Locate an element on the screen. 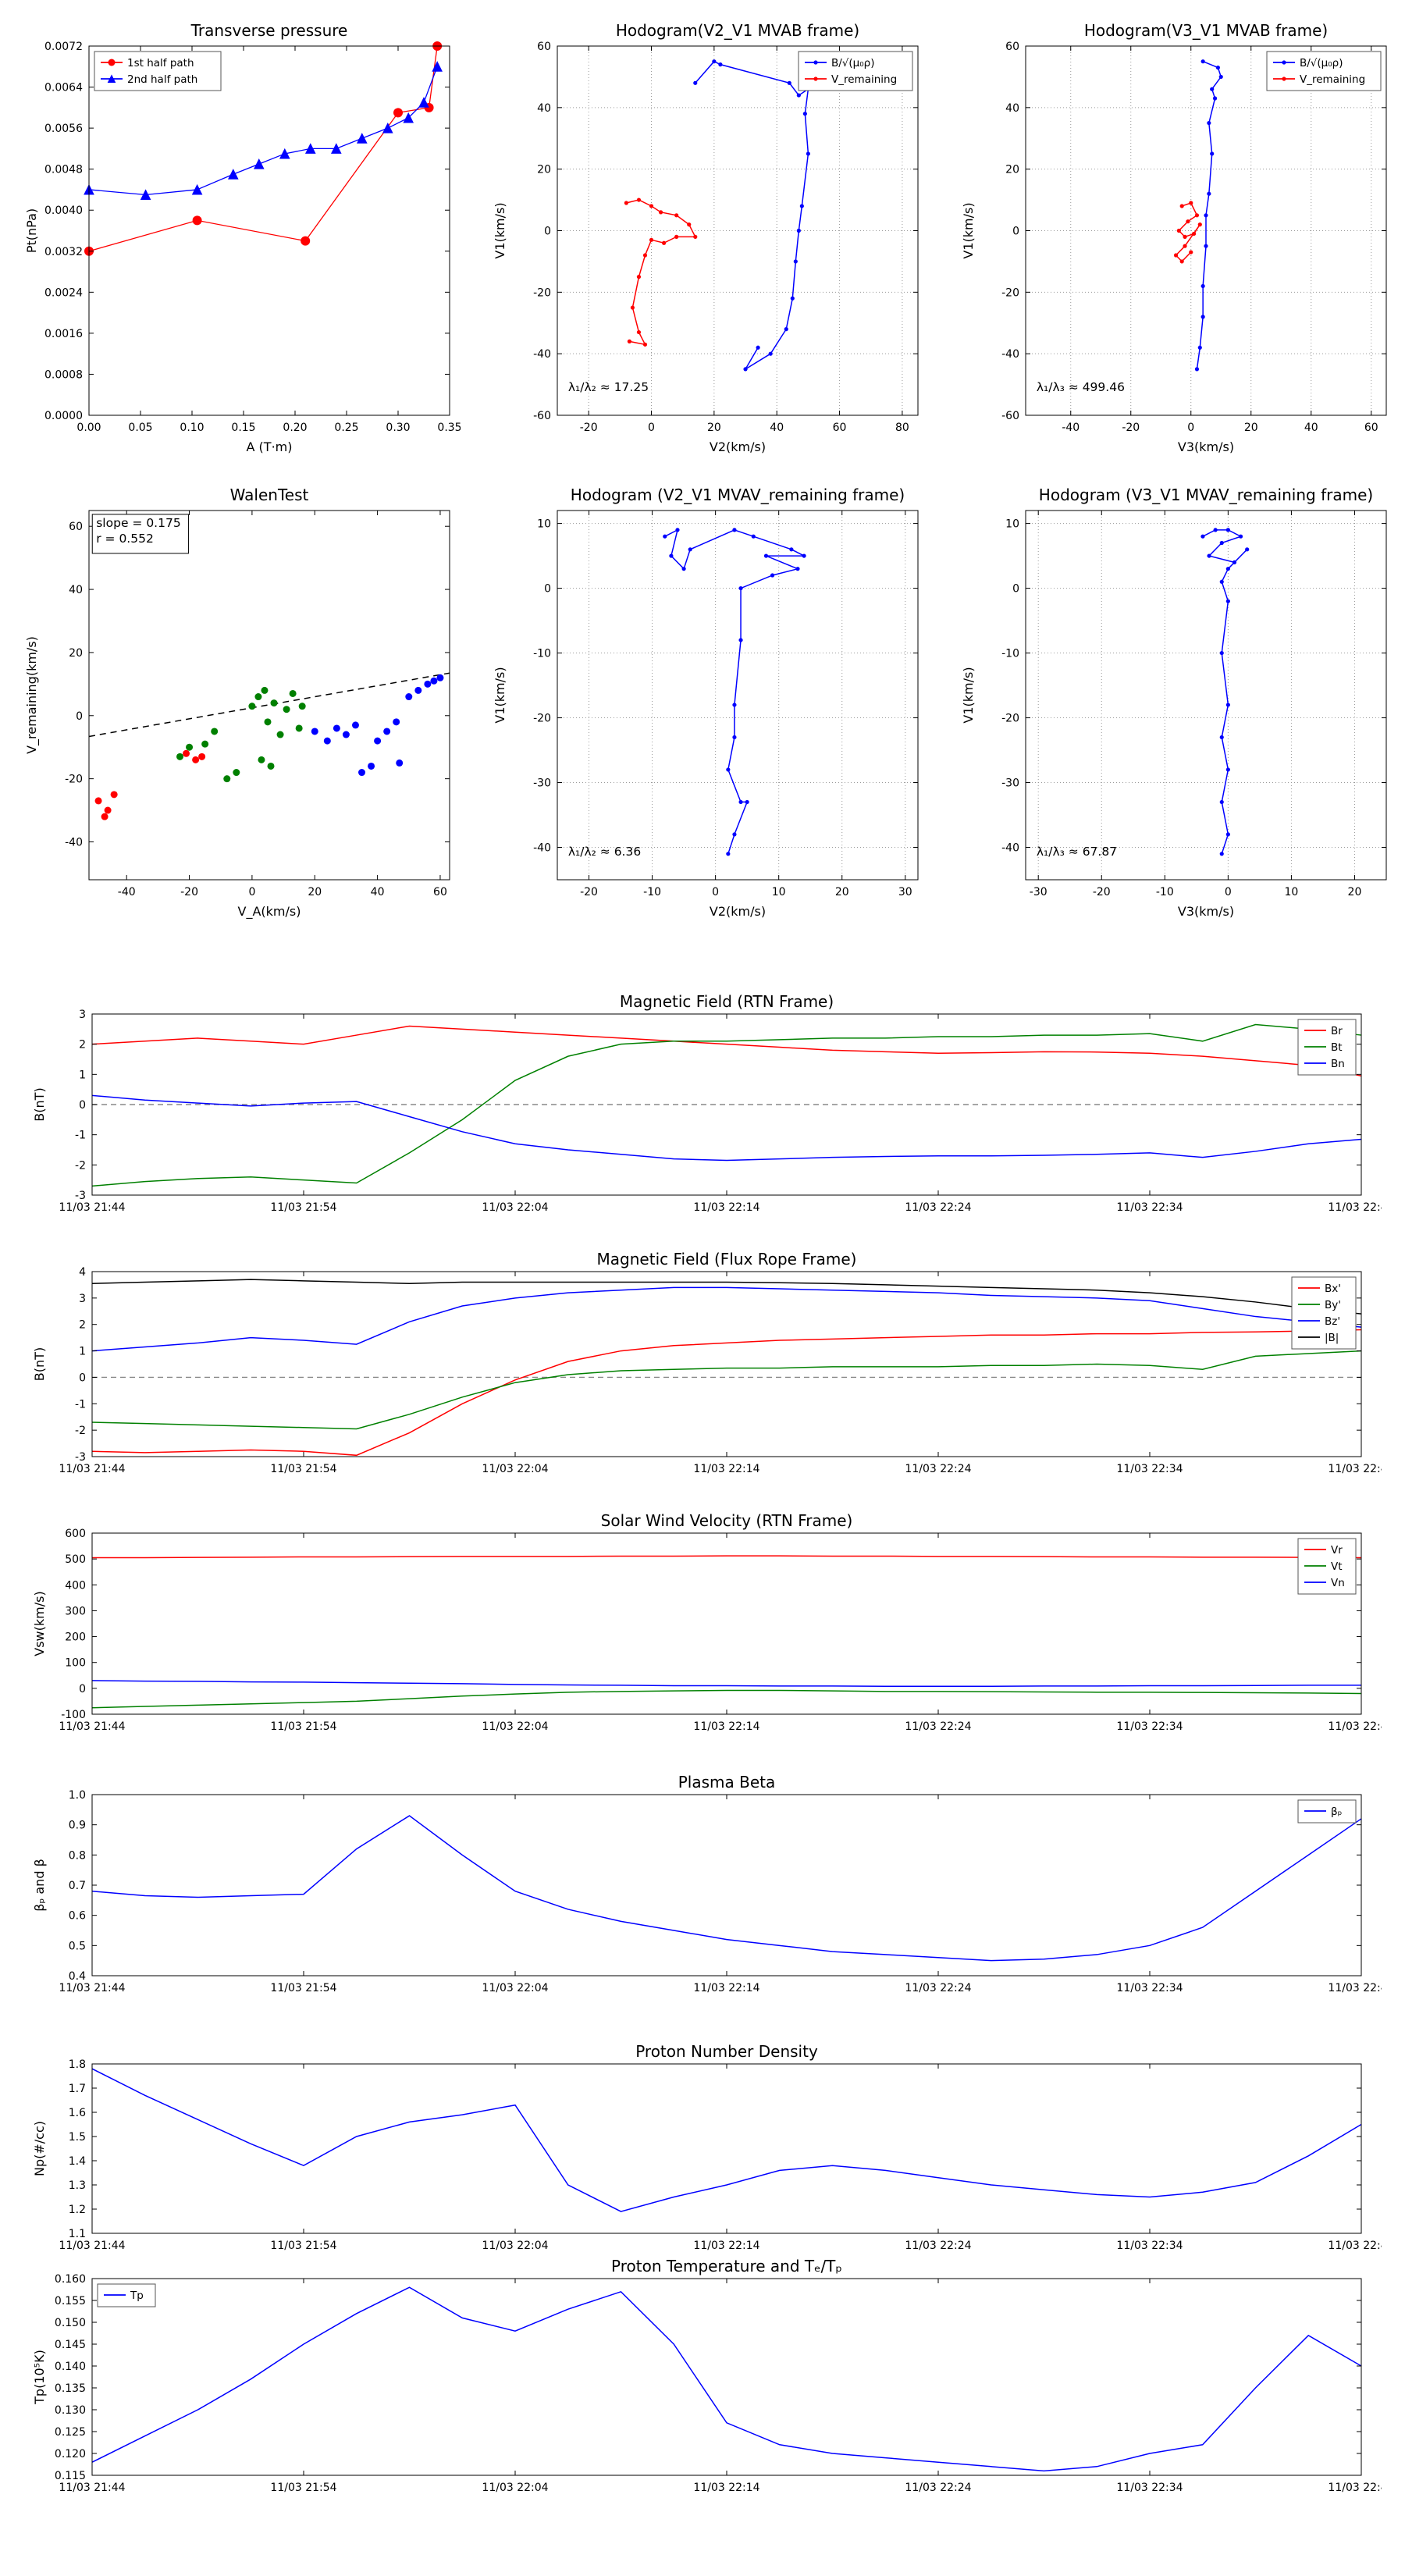 This screenshot has width=1405, height=2576. svg-text: 0.150 is located at coordinates (71, 2323).